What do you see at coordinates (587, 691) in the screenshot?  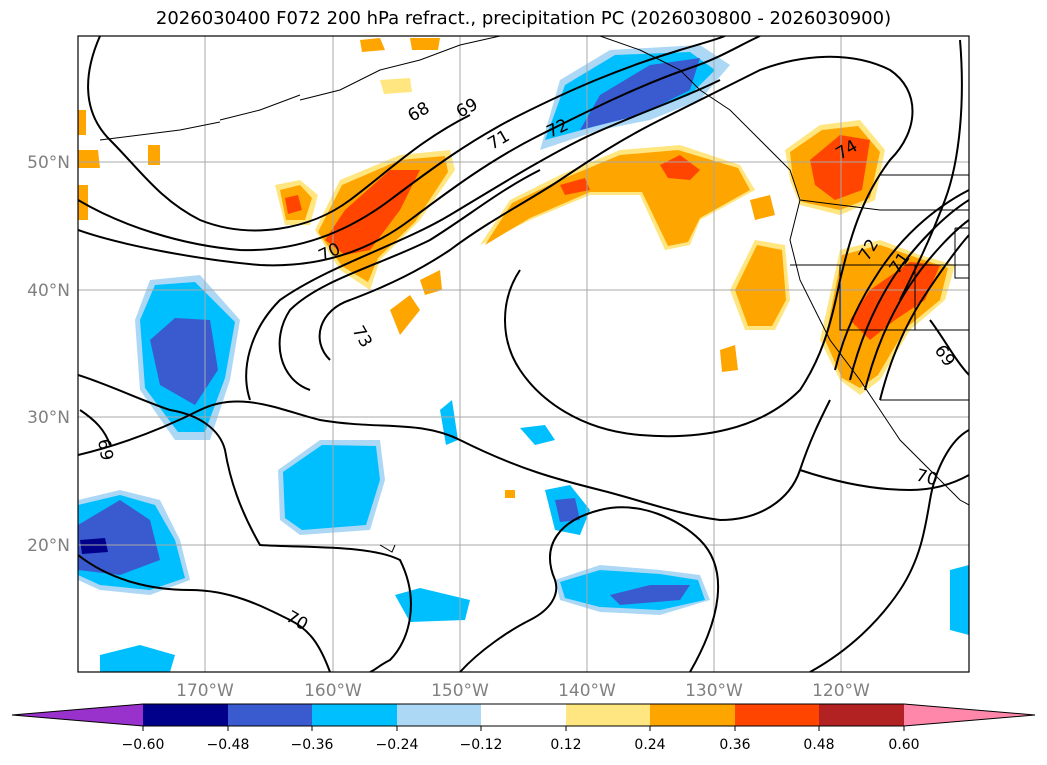 I see `lon-label: 140°W` at bounding box center [587, 691].